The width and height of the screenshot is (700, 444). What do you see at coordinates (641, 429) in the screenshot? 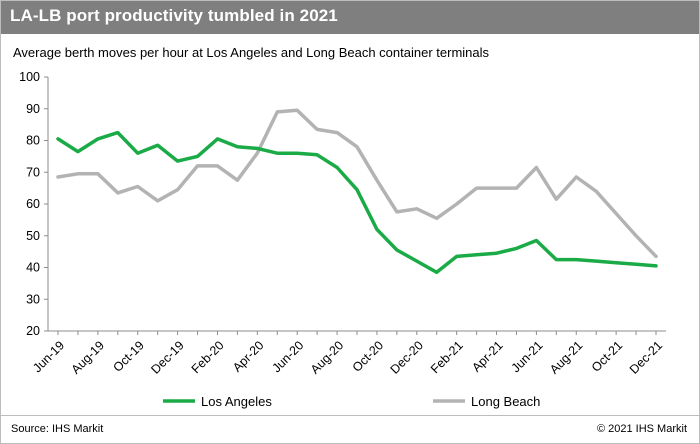
I see `copyright-note: © 2021 IHS Markit` at bounding box center [641, 429].